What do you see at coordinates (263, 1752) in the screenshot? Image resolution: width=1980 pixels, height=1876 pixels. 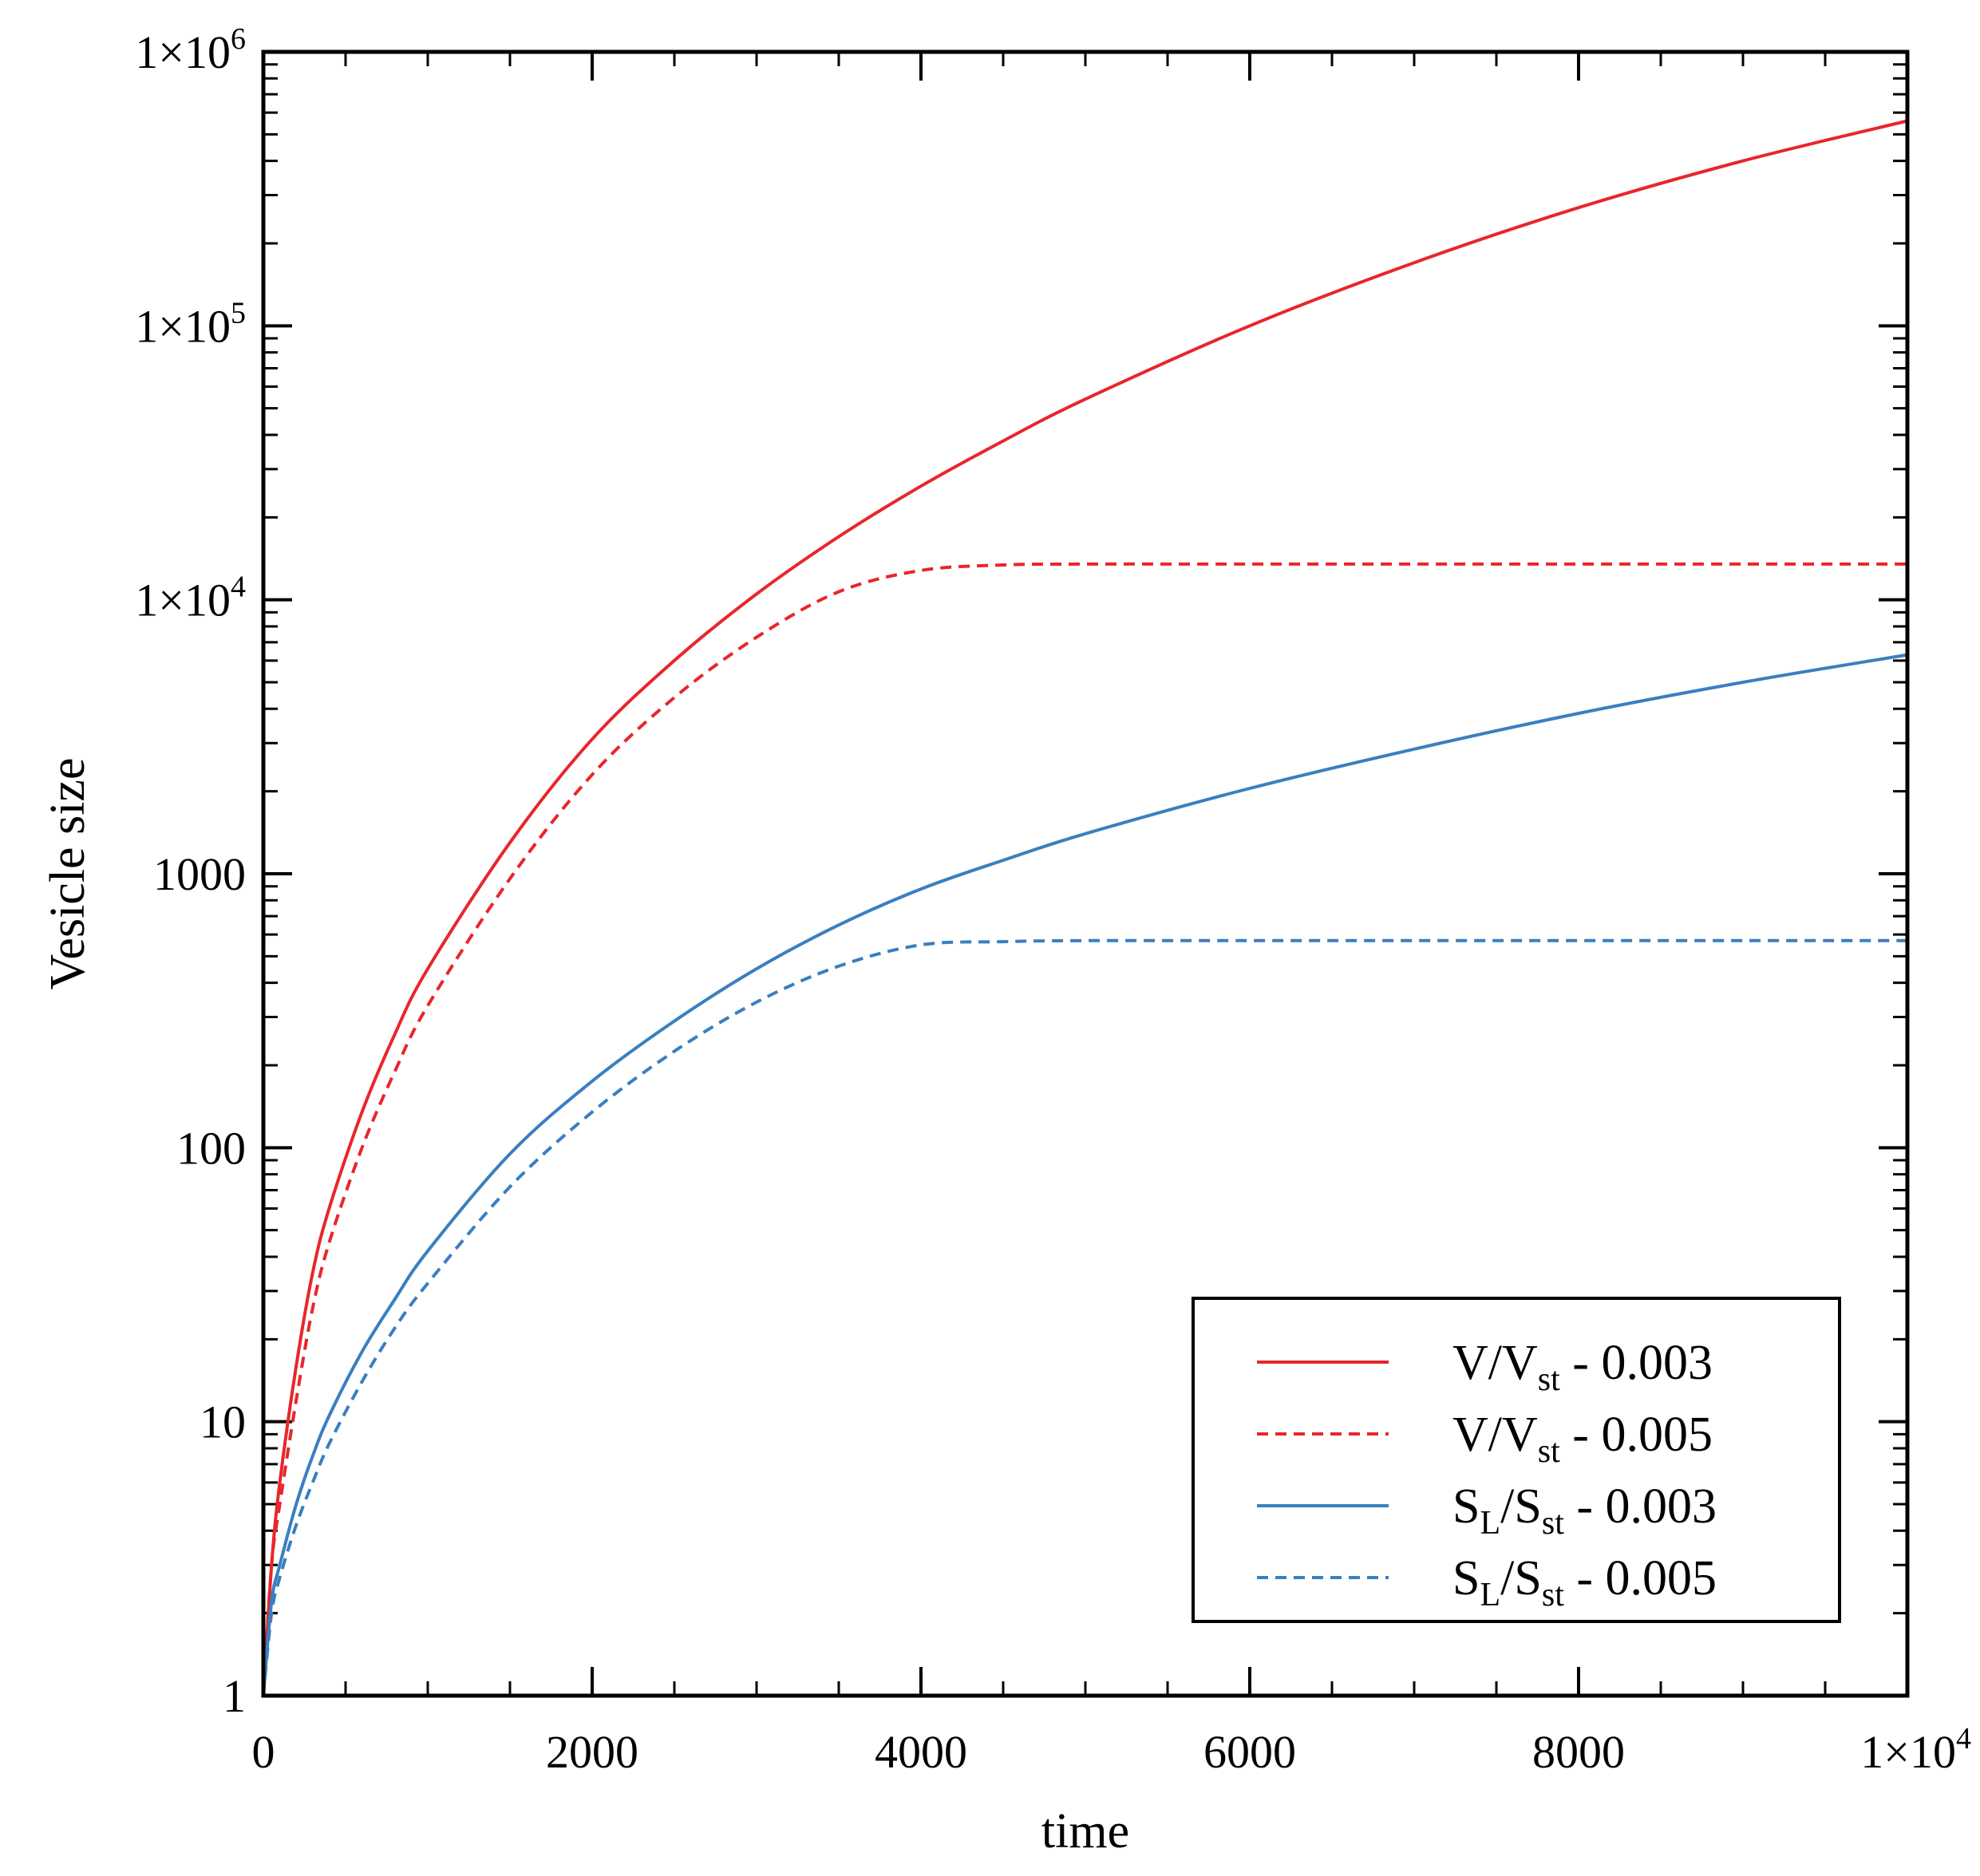 I see `x-tick-label: 0` at bounding box center [263, 1752].